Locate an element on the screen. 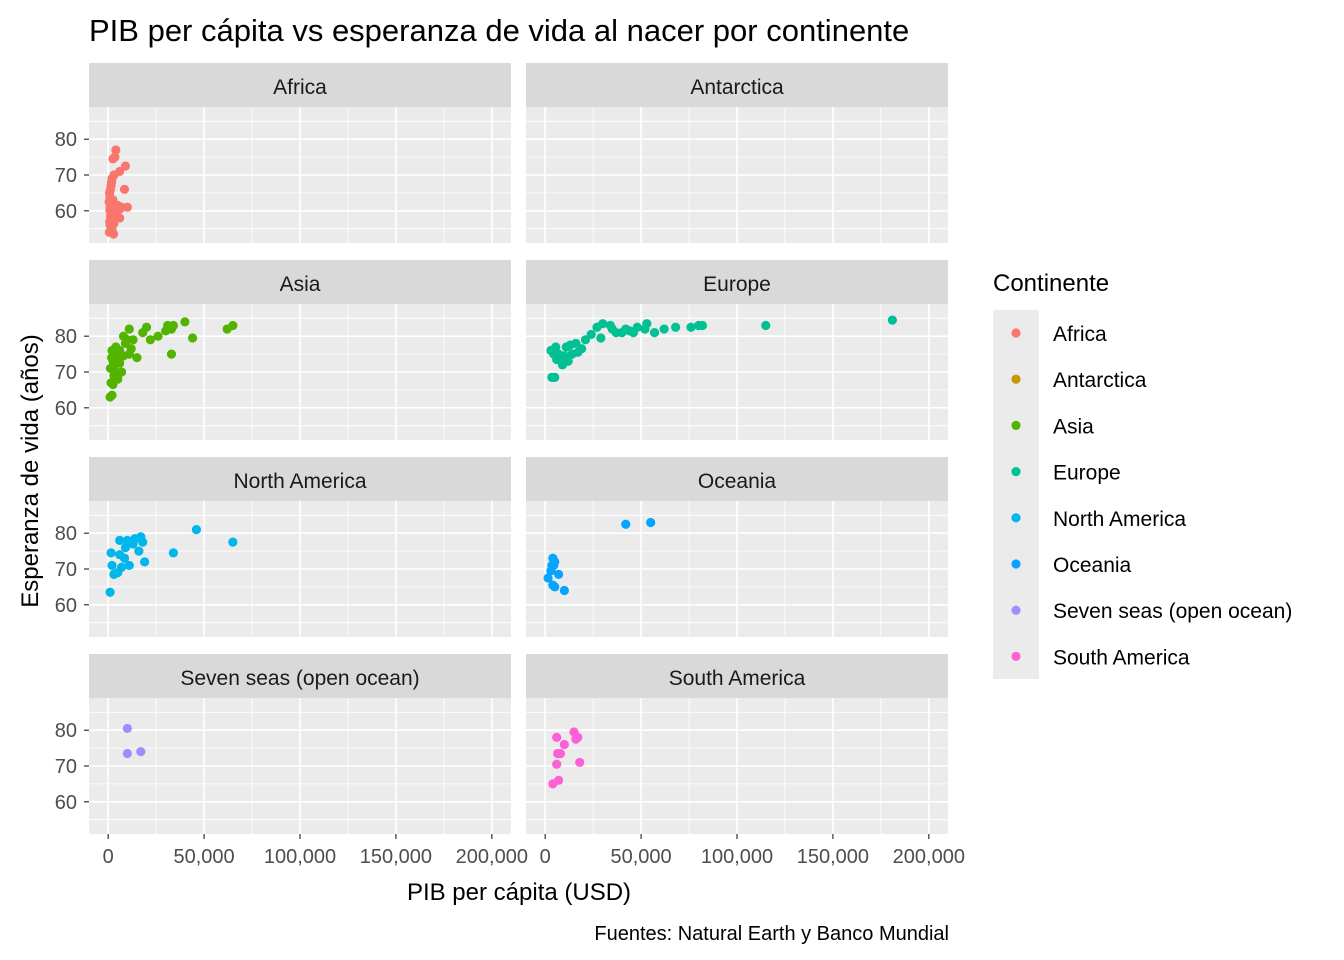 This screenshot has height=960, width=1344. facet-seven-seas-open-ocean: Seven seas (open ocean) is located at coordinates (300, 744).